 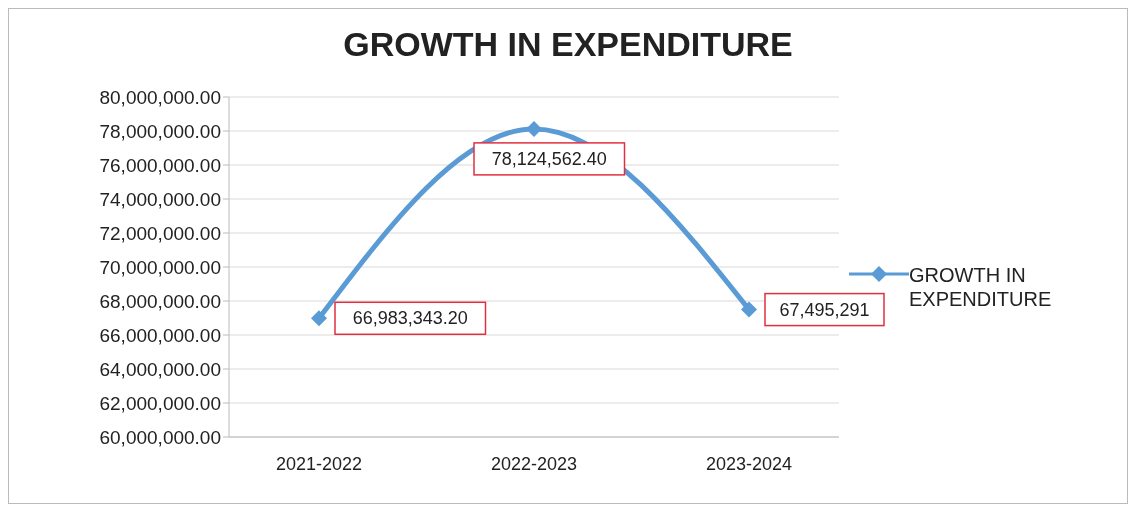 What do you see at coordinates (749, 463) in the screenshot?
I see `x-tick-label: 2023-2024` at bounding box center [749, 463].